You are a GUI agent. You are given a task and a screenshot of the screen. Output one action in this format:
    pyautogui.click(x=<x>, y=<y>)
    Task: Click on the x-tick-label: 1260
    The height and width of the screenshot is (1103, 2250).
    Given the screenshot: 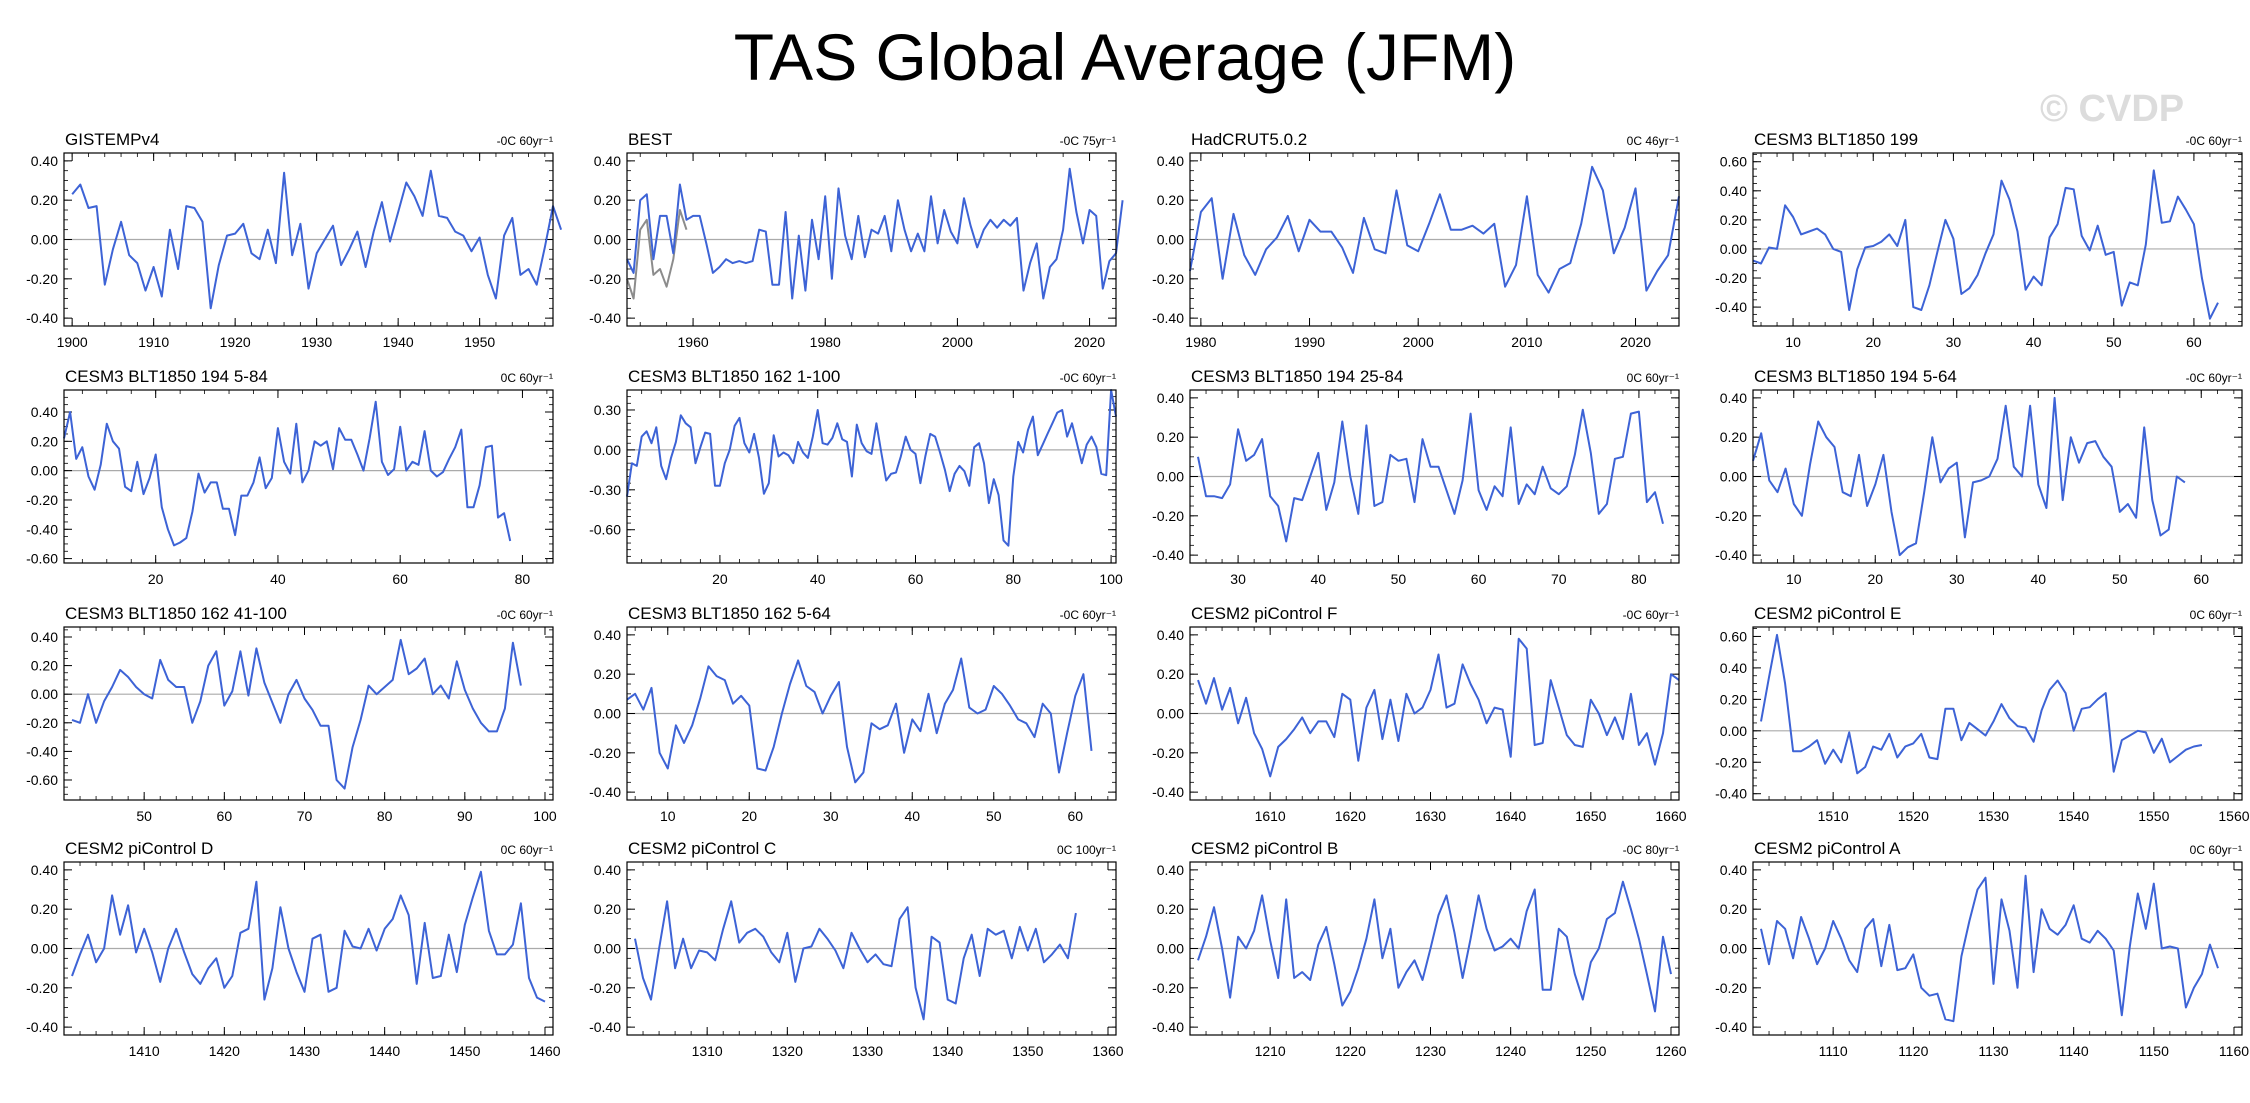 What is the action you would take?
    pyautogui.click(x=1670, y=1051)
    